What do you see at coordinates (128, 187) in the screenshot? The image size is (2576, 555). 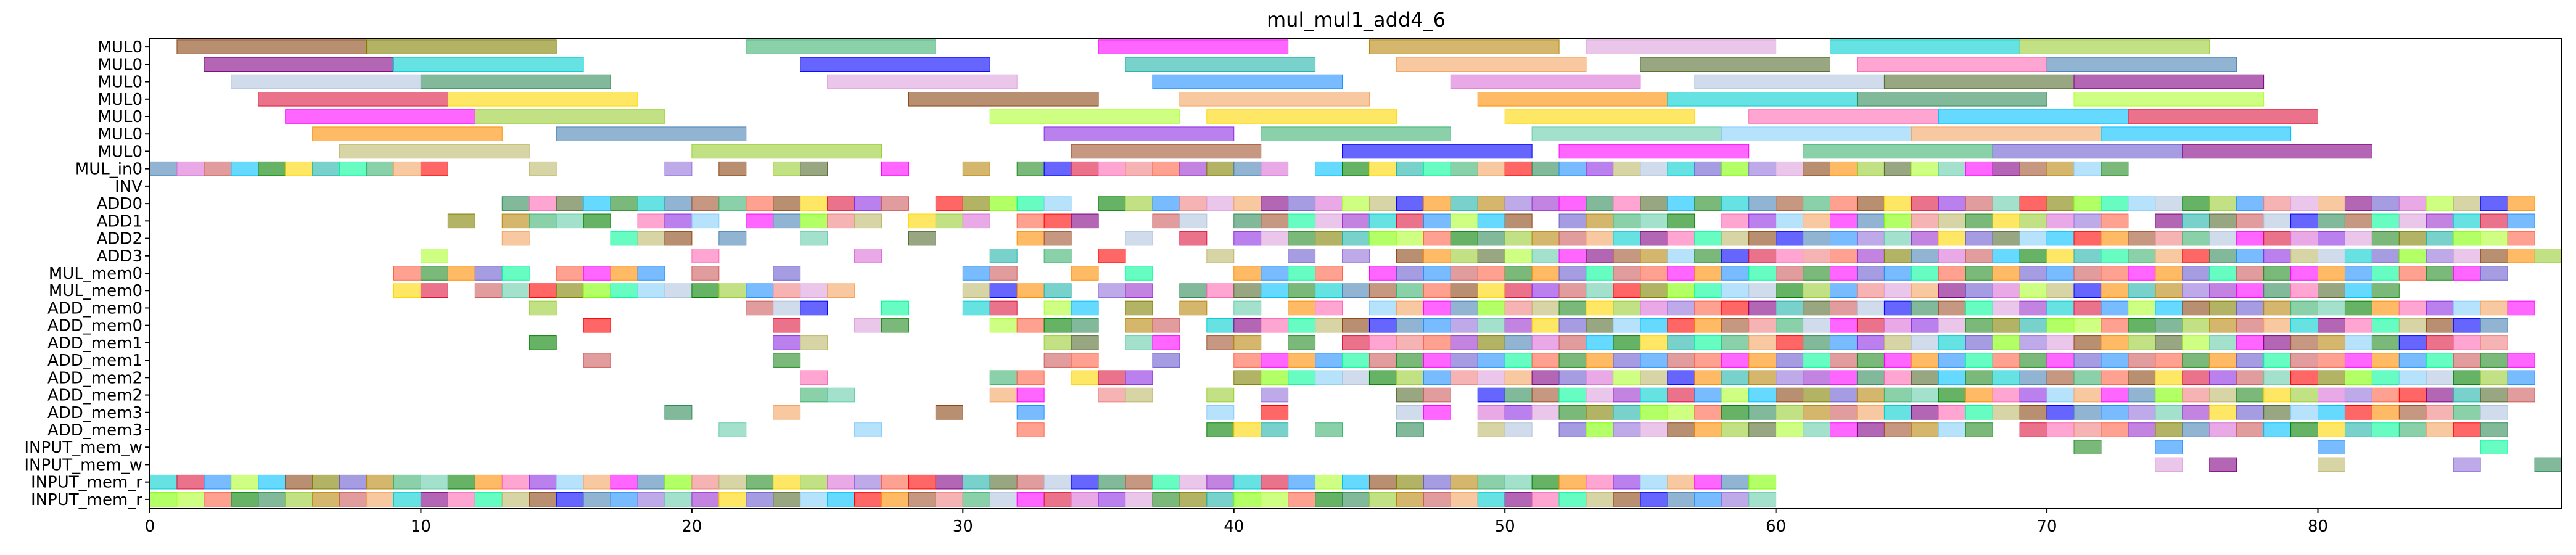 I see `y-tick-label: INV` at bounding box center [128, 187].